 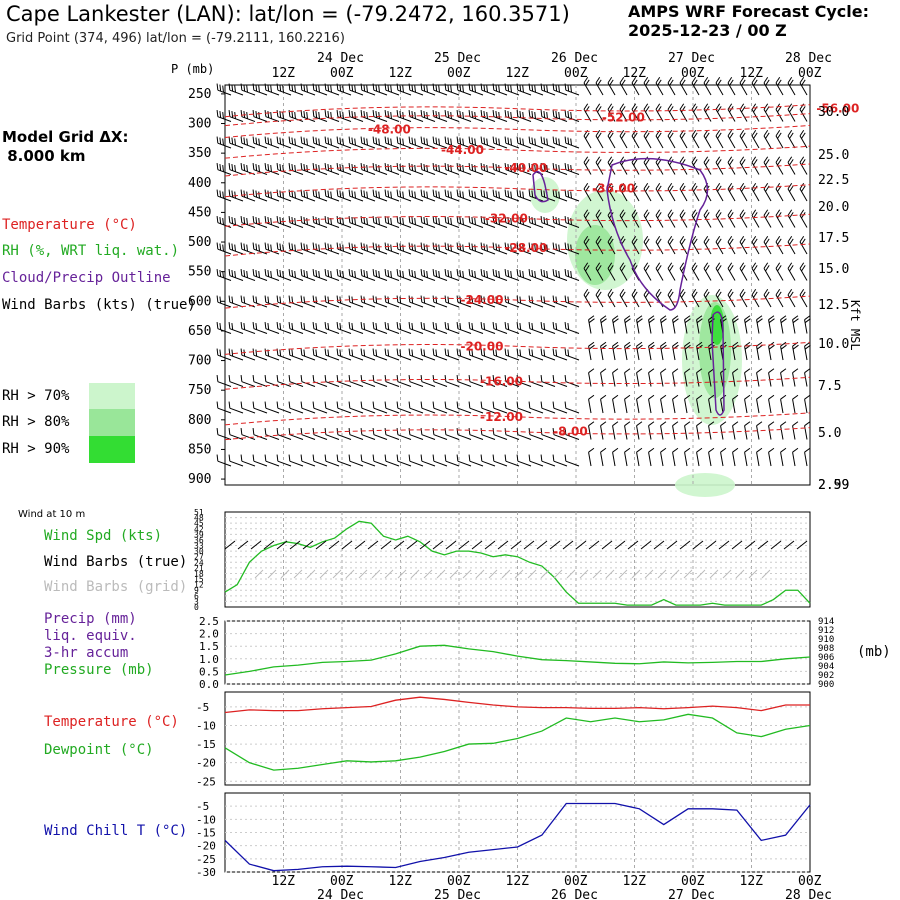 I want to click on rh70-label: RH > 70%, so click(x=36, y=396).